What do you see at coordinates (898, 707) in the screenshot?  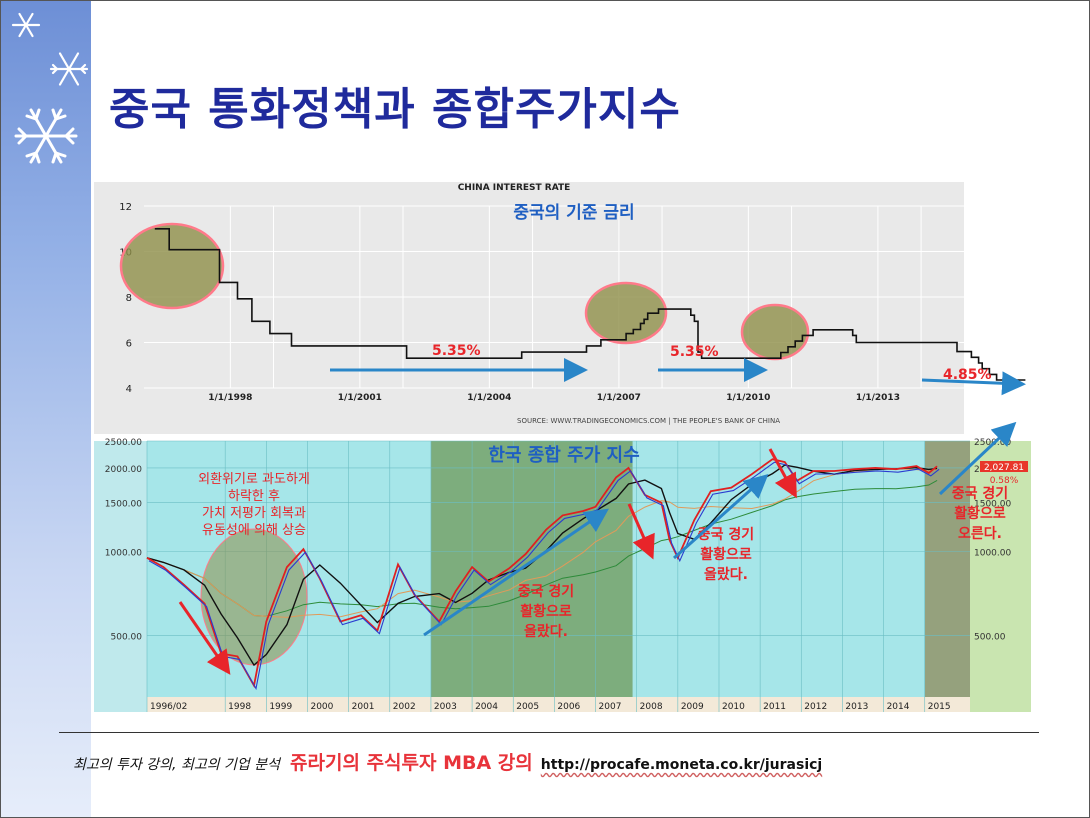 I see `kospi-x-tick-label: 2014` at bounding box center [898, 707].